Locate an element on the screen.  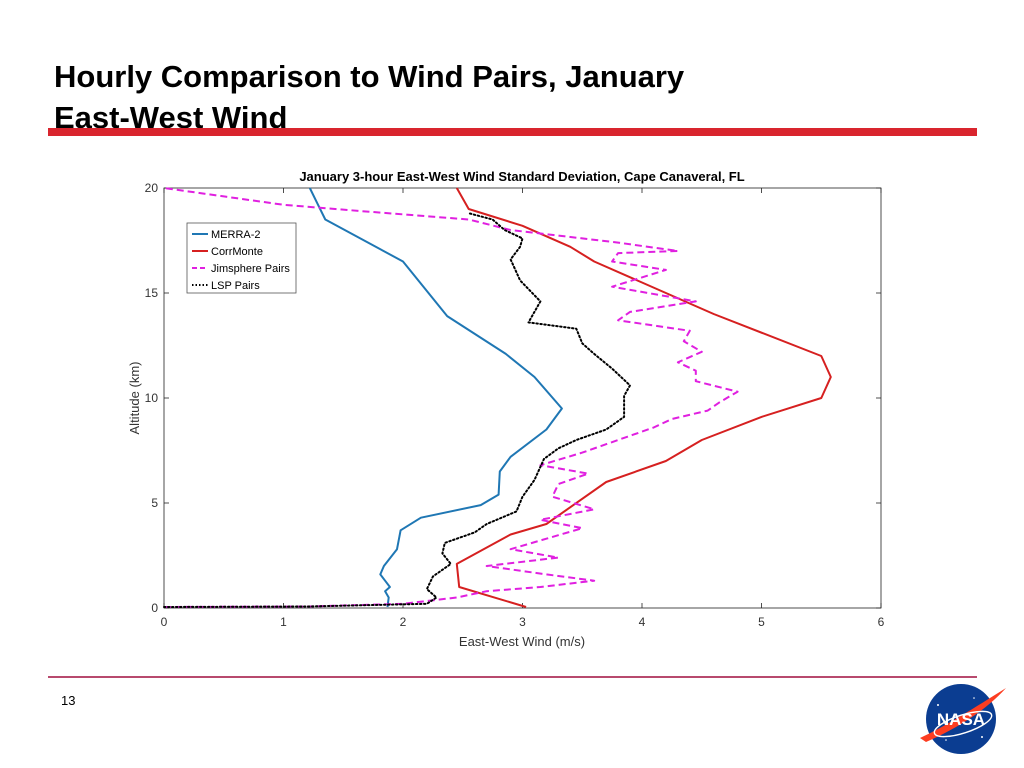
footer-rule is located at coordinates (512, 677).